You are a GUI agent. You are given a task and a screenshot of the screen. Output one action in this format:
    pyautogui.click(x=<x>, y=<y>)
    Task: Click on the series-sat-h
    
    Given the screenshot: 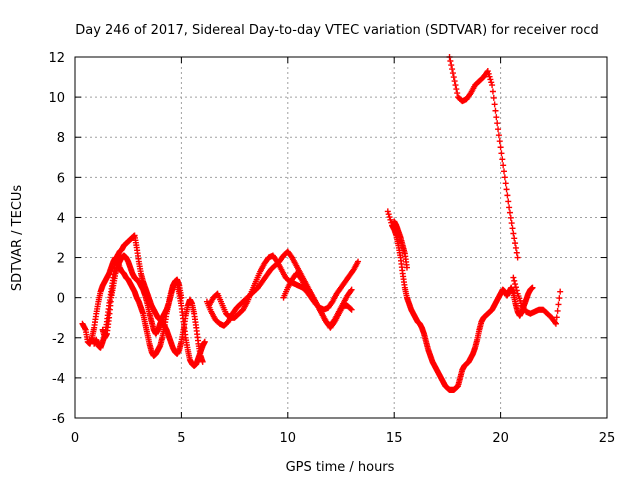 What is the action you would take?
    pyautogui.click(x=400, y=244)
    